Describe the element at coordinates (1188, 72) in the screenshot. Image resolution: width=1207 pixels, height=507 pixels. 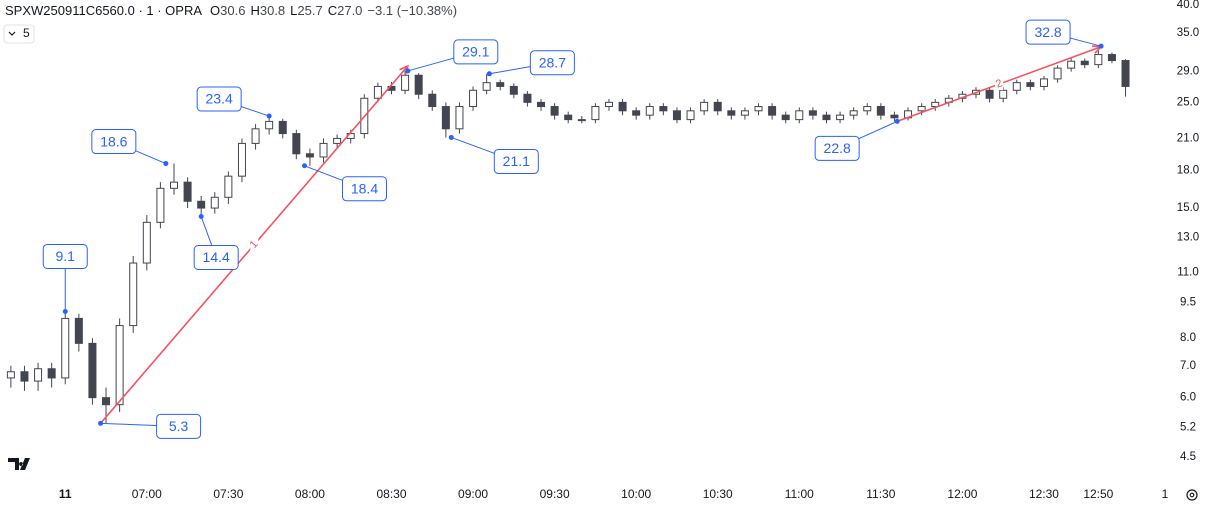
I see `y-tick-label: 29.0` at that location.